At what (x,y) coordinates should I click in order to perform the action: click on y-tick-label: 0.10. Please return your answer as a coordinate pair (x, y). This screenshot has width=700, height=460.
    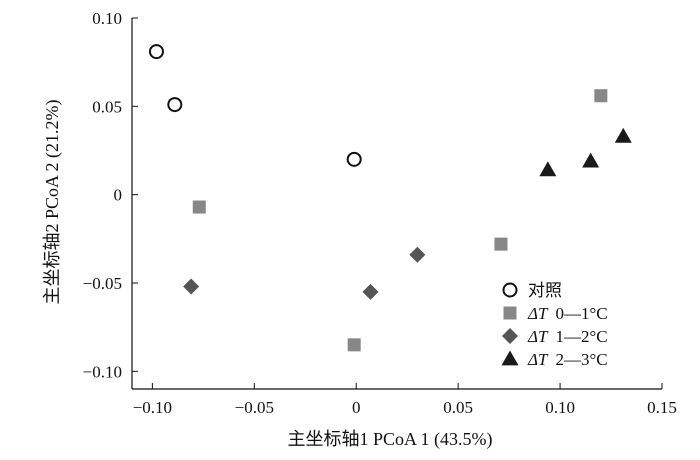
    Looking at the image, I should click on (107, 18).